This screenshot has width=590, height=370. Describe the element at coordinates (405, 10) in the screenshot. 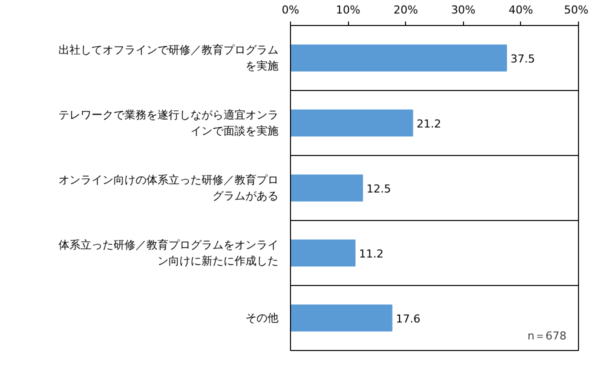

I see `x-tick-label: 20%` at that location.